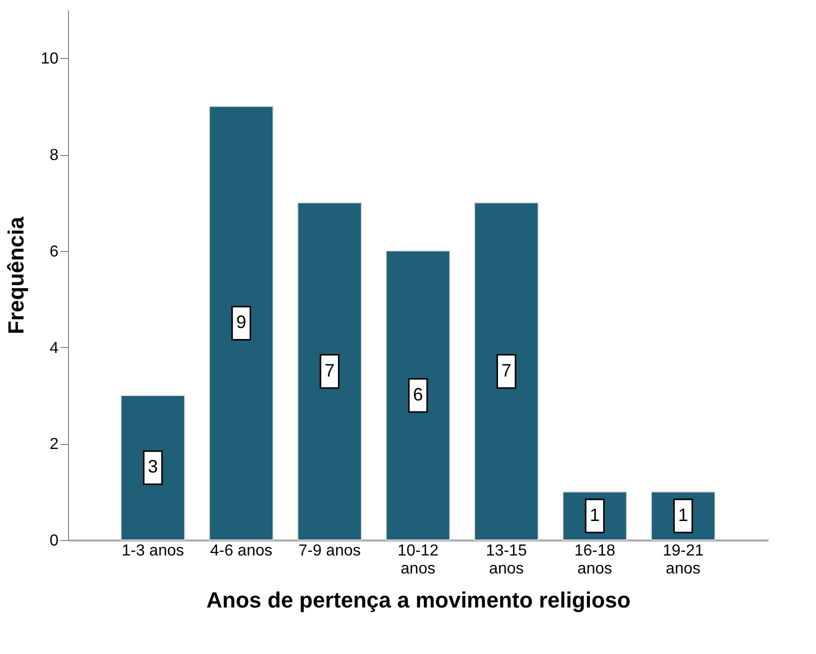 This screenshot has height=654, width=816. Describe the element at coordinates (418, 560) in the screenshot. I see `x-tick-label: 10-12 anos` at that location.